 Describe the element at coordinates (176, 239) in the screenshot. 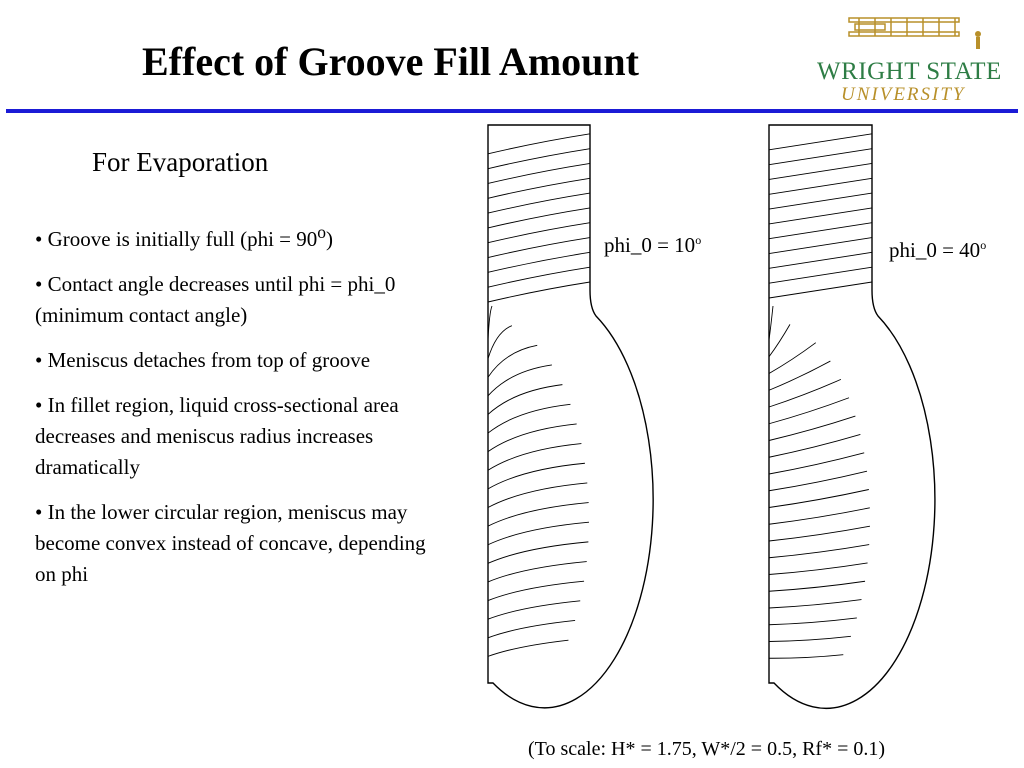

I see `bullet-text: • Groove is initially full (phi = 90` at that location.